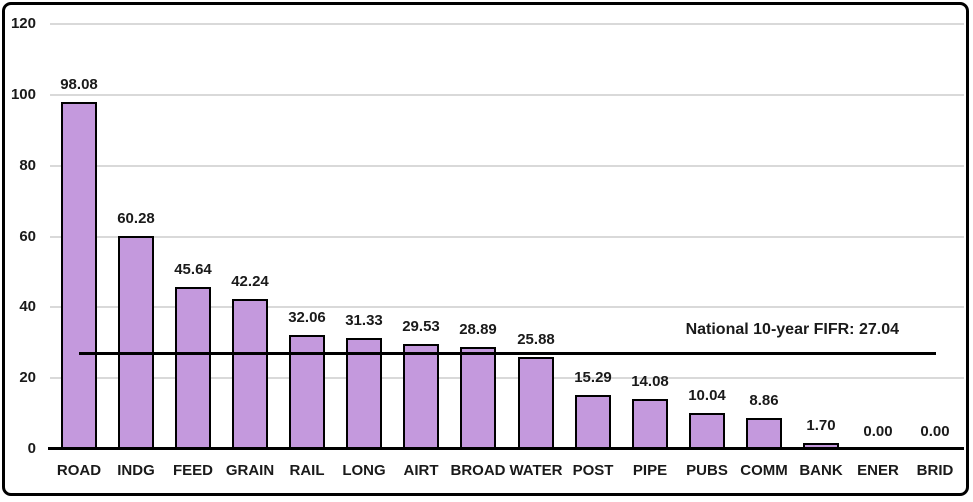 The image size is (973, 502). Describe the element at coordinates (27, 236) in the screenshot. I see `y-axis-tick-label: 60` at that location.